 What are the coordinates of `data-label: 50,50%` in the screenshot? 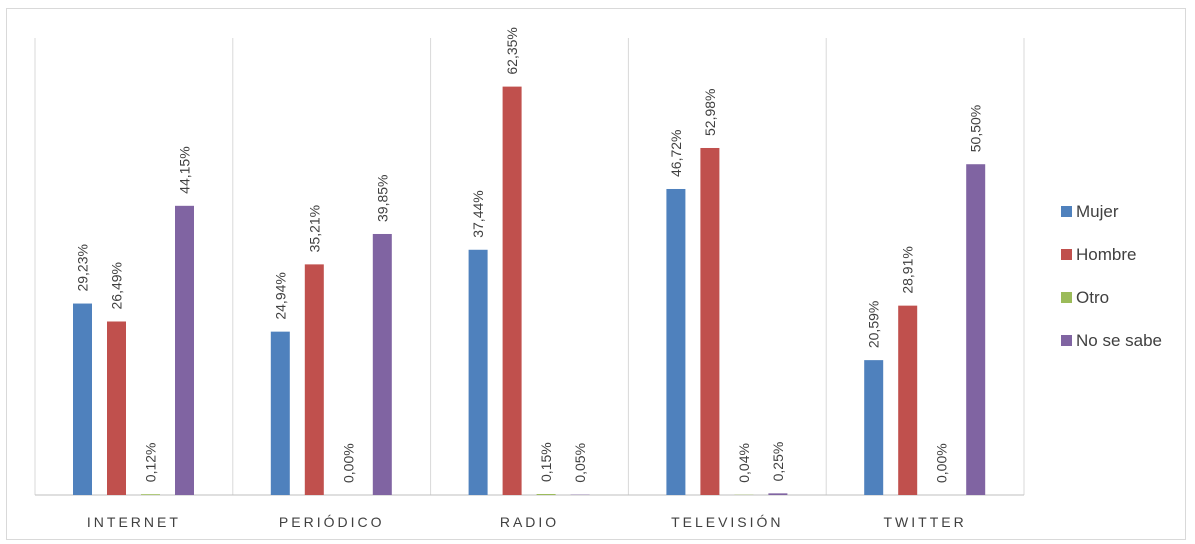 It's located at (976, 128).